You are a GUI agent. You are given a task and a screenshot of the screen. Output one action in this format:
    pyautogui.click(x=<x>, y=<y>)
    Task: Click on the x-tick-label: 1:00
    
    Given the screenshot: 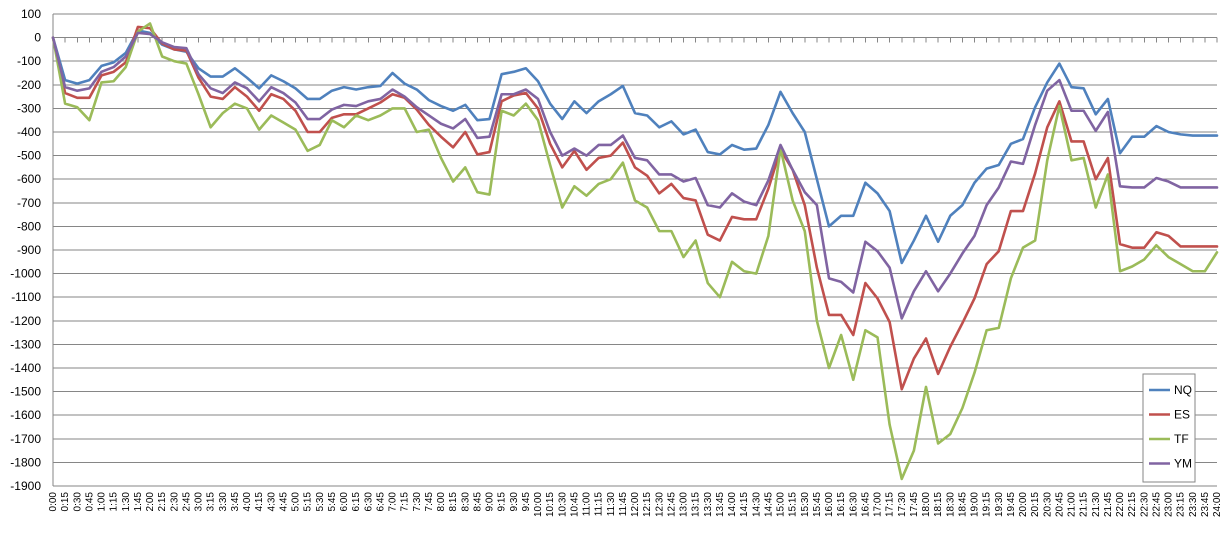 What is the action you would take?
    pyautogui.click(x=102, y=502)
    